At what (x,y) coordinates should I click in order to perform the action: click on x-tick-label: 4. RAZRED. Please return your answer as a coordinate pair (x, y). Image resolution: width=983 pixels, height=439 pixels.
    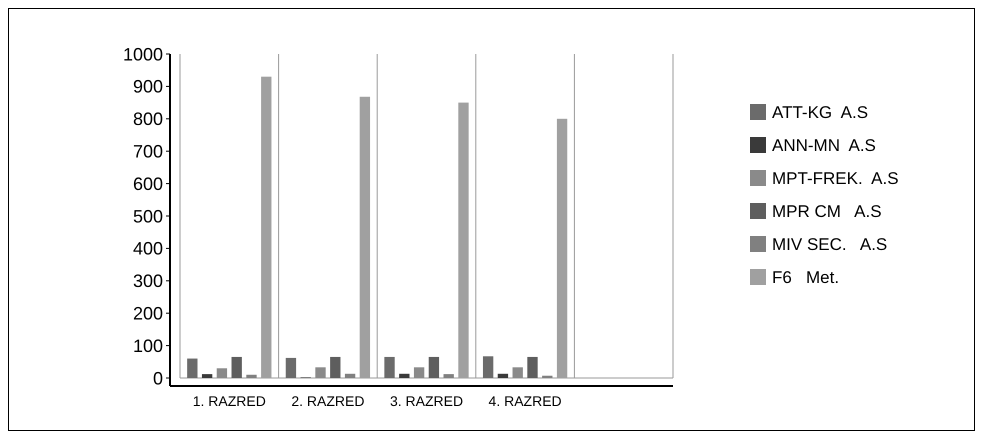
    Looking at the image, I should click on (525, 401).